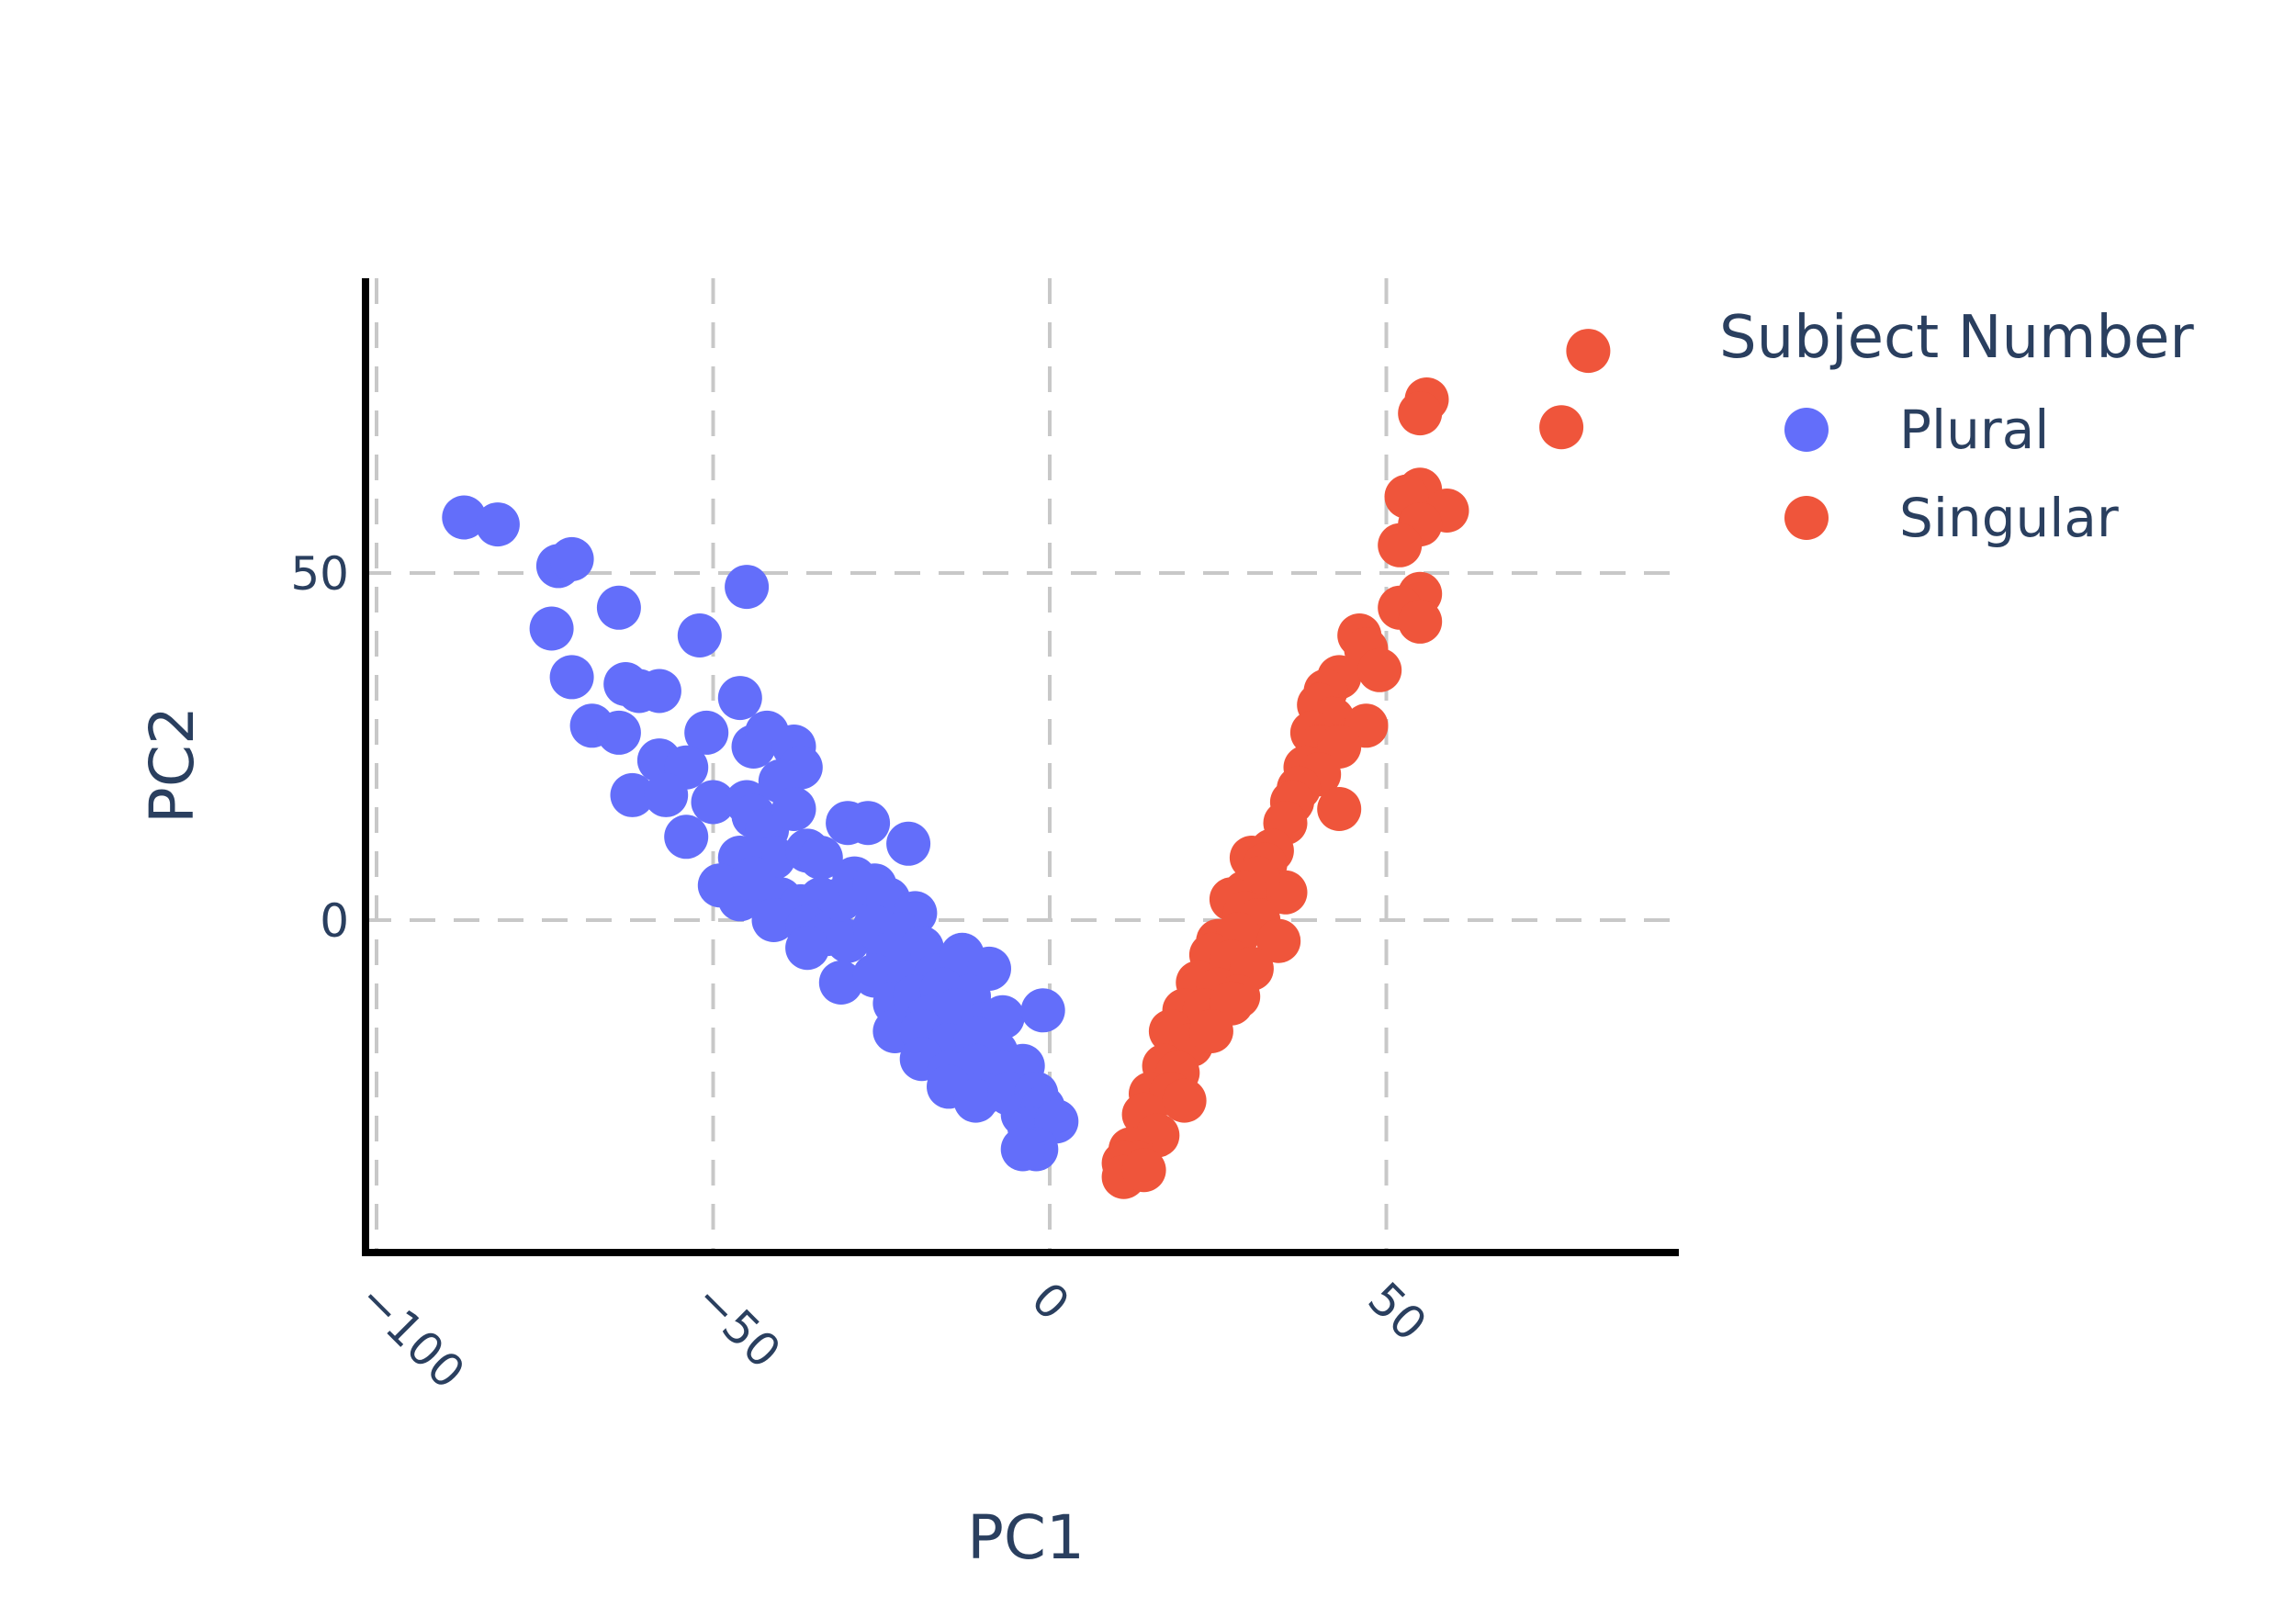 The width and height of the screenshot is (2296, 1607). Describe the element at coordinates (1956, 338) in the screenshot. I see `legend-title: Subject Number` at that location.